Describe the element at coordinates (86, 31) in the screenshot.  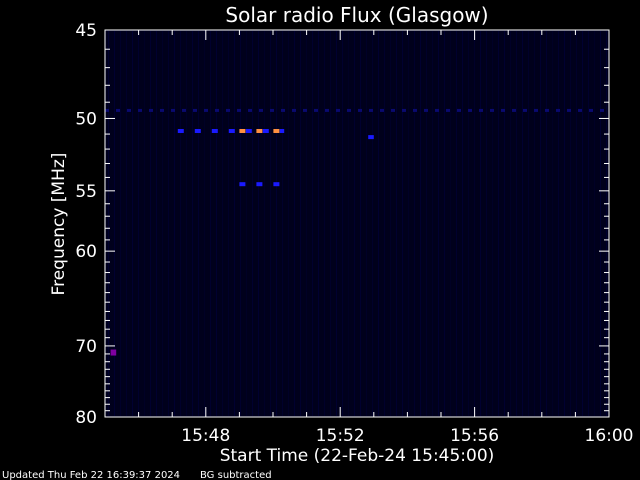
I see `y-tick-label: 45` at that location.